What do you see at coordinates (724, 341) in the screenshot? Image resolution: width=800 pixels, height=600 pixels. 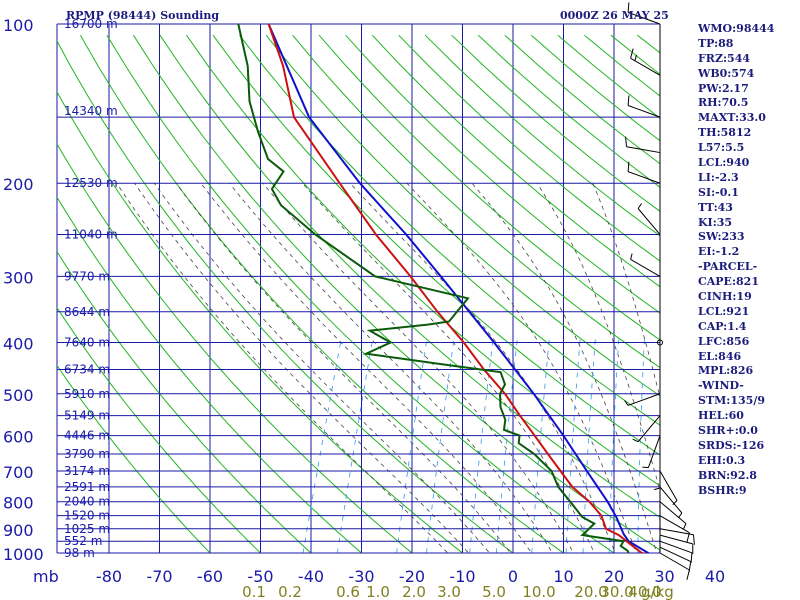 I see `index-item: LFC:856` at bounding box center [724, 341].